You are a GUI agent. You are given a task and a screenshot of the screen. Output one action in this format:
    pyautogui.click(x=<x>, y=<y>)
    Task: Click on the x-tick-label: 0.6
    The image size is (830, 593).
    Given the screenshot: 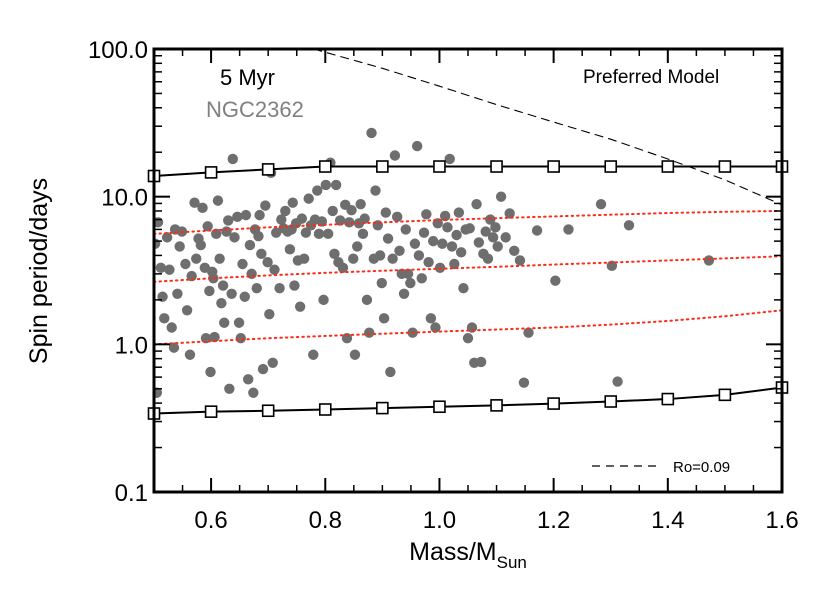 What is the action you would take?
    pyautogui.click(x=210, y=520)
    